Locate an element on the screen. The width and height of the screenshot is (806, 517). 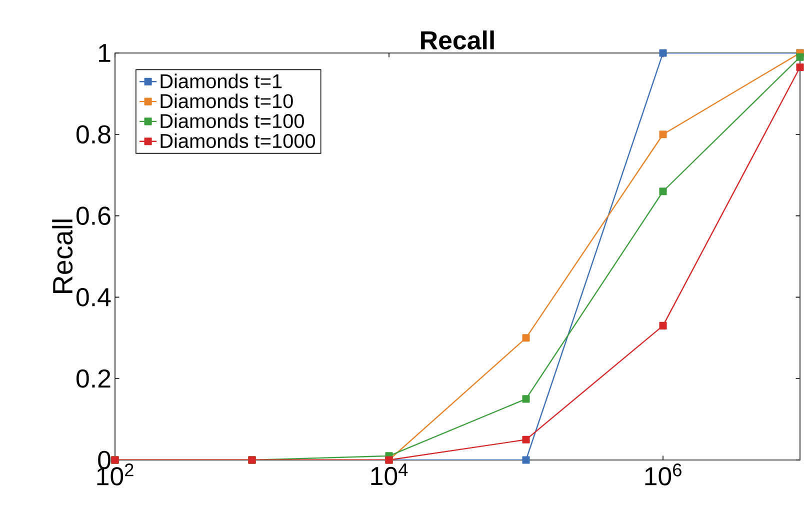
y-tick-label: 0.8 is located at coordinates (93, 134).